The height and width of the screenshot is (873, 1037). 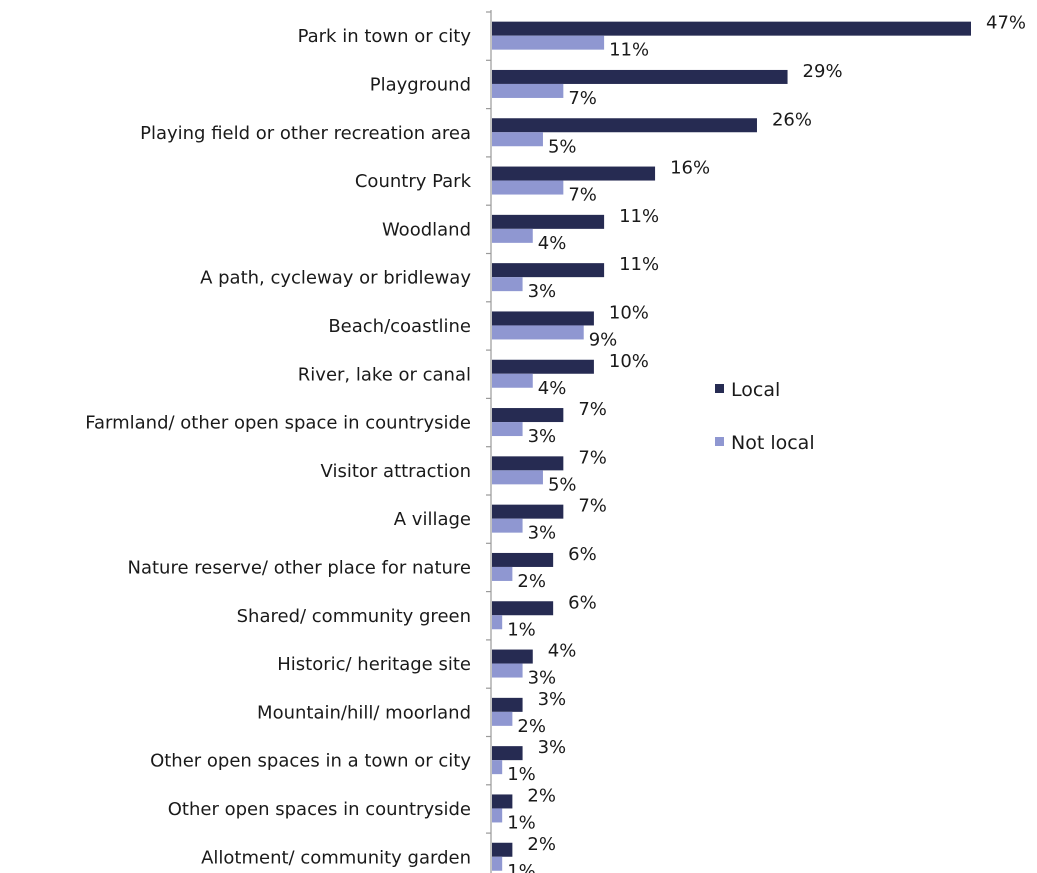 What do you see at coordinates (420, 84) in the screenshot?
I see `category-label: Playground` at bounding box center [420, 84].